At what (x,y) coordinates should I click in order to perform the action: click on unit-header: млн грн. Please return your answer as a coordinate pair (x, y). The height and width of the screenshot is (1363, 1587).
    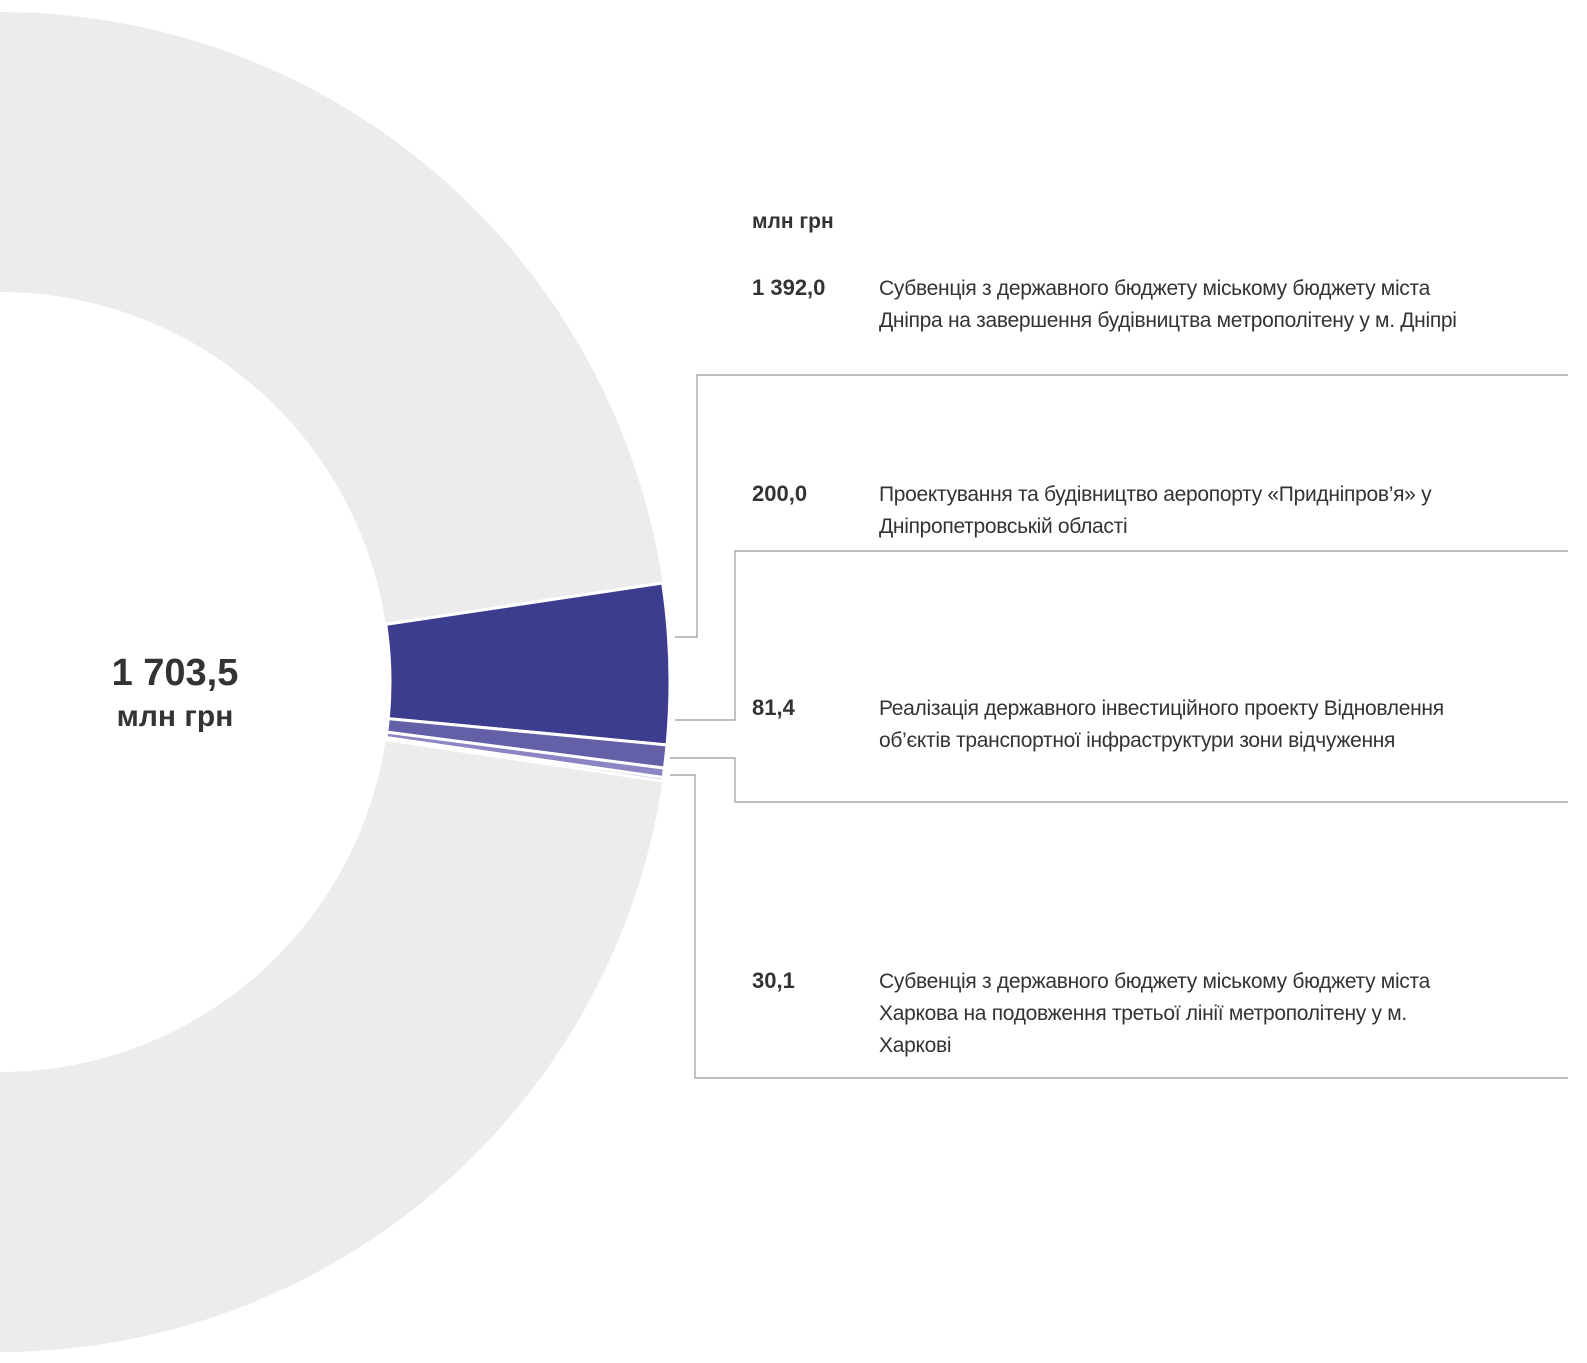
    Looking at the image, I should click on (793, 221).